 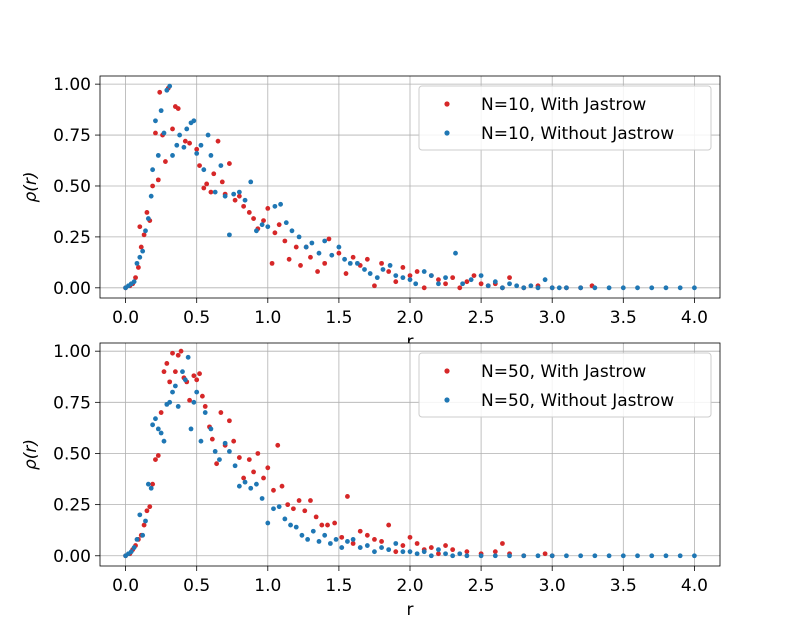 What do you see at coordinates (72, 238) in the screenshot?
I see `y-tick-label: 0.25` at bounding box center [72, 238].